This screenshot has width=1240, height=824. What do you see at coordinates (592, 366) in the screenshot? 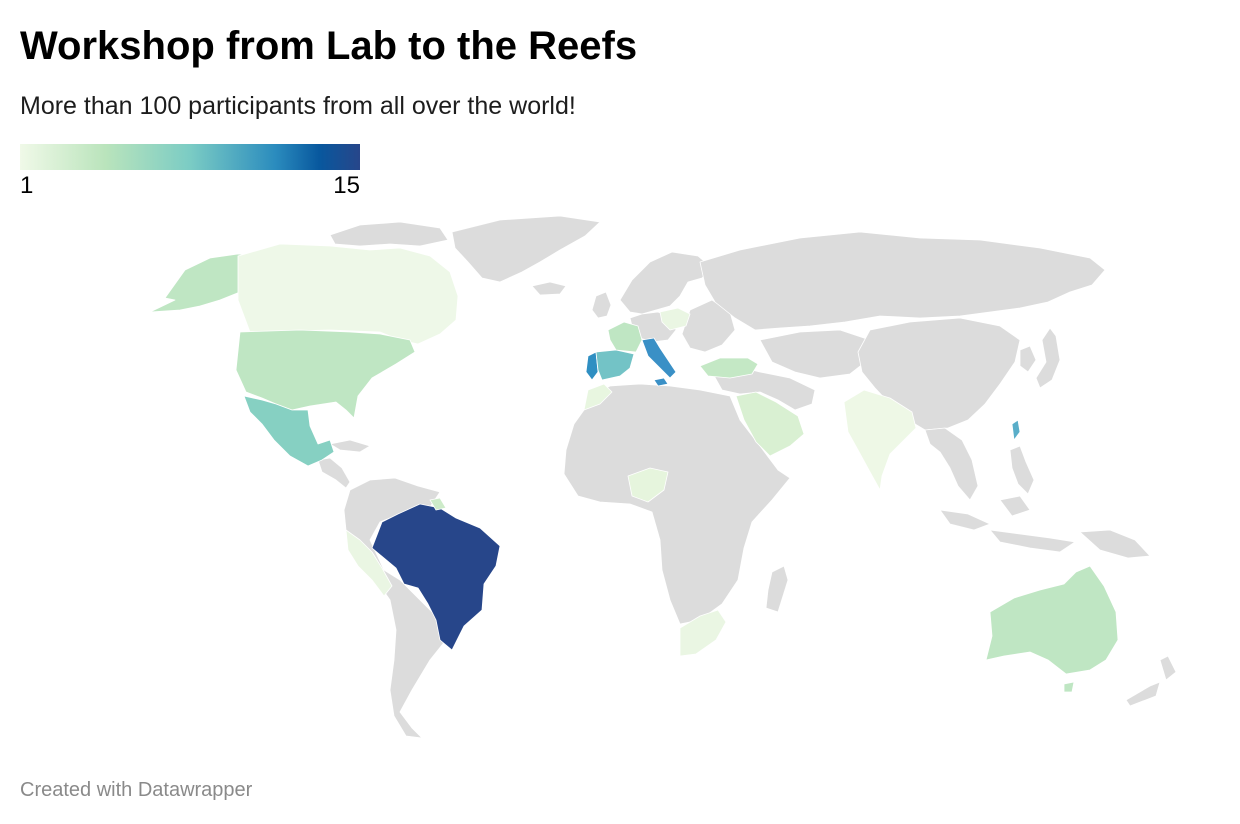
I see `country-portugal` at bounding box center [592, 366].